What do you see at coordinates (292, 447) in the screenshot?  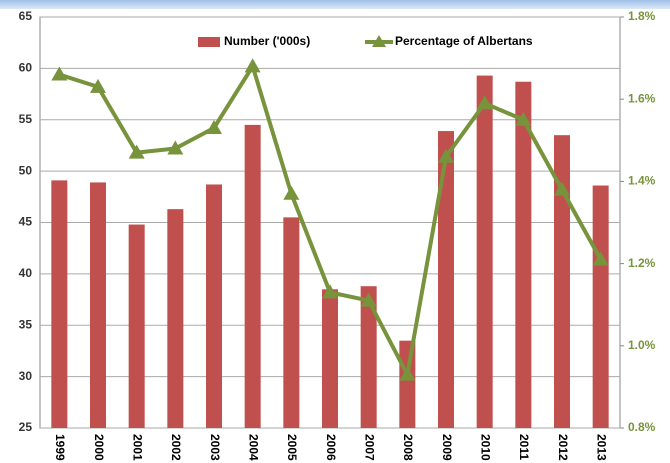 I see `x-tick-label: 2005` at bounding box center [292, 447].